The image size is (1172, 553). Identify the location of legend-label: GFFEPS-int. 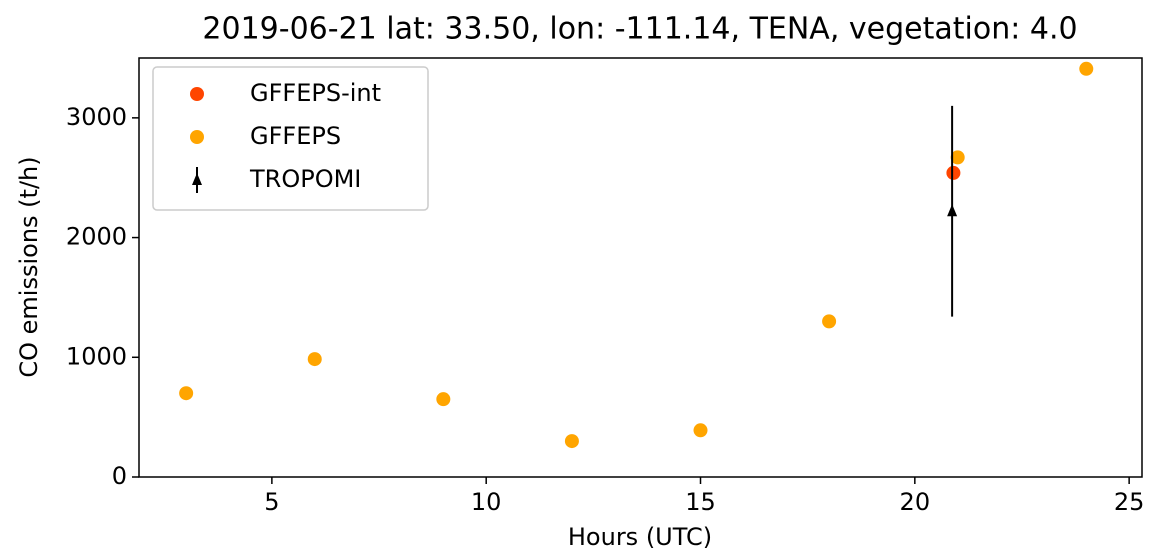
(315, 93).